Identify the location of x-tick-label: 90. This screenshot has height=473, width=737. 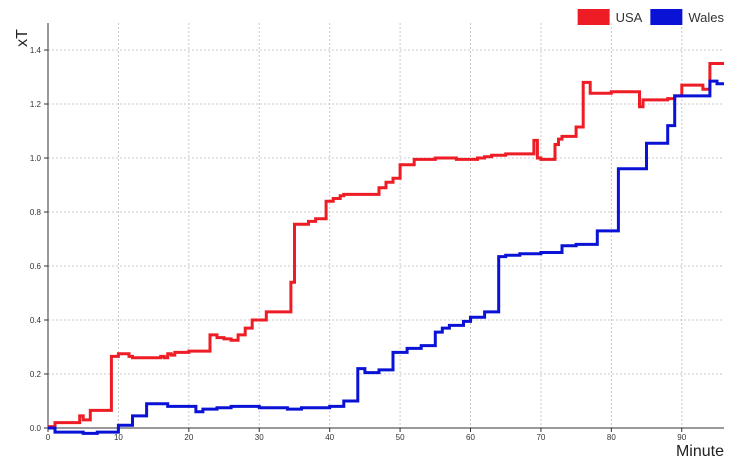
(681, 437).